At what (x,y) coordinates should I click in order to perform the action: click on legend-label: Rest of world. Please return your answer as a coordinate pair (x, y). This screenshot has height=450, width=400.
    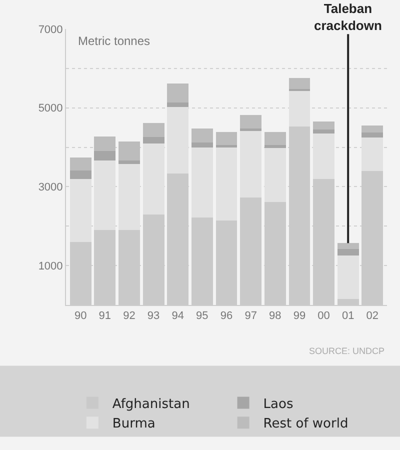
    Looking at the image, I should click on (305, 424).